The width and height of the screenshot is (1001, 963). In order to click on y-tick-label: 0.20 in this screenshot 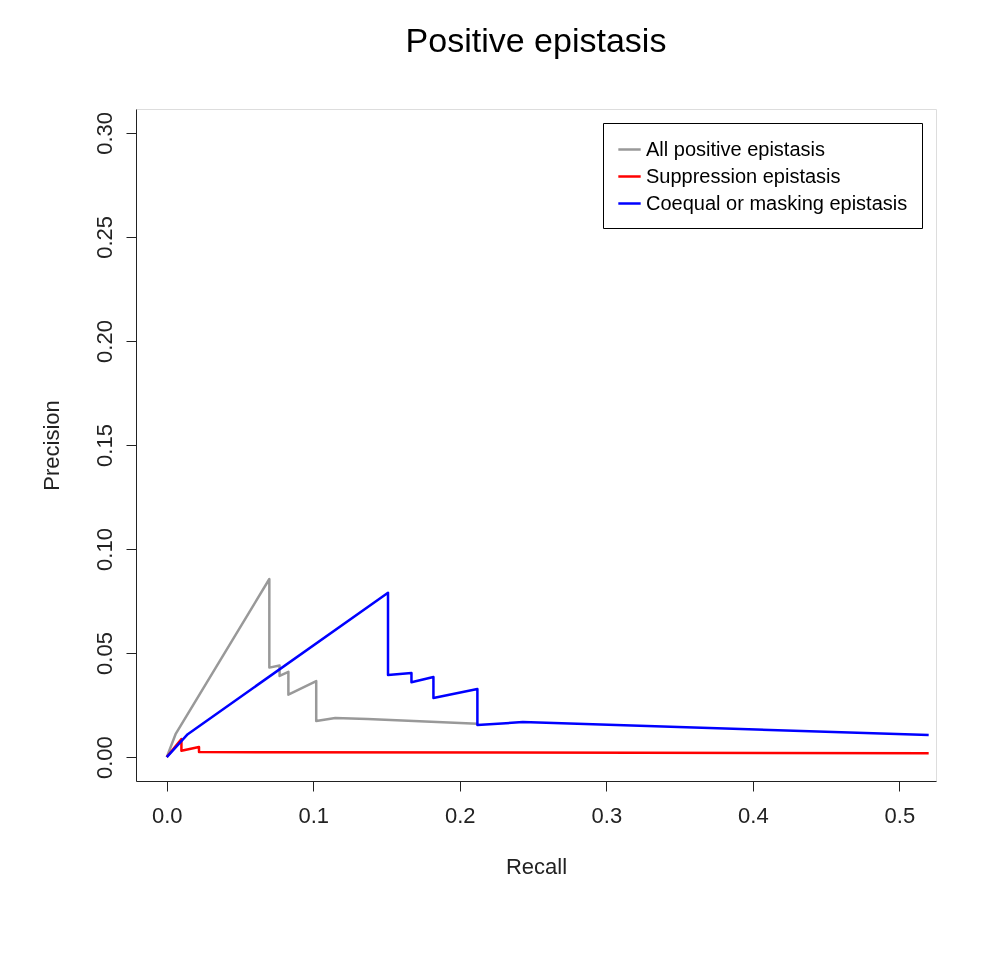, I will do `click(104, 341)`.